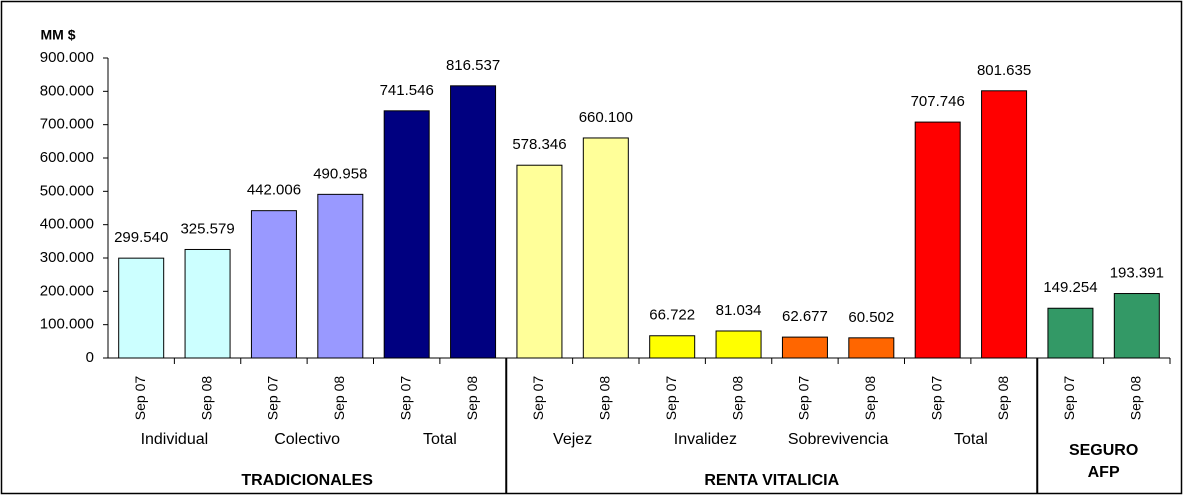  Describe the element at coordinates (175, 439) in the screenshot. I see `subgroup-label: Individual` at that location.